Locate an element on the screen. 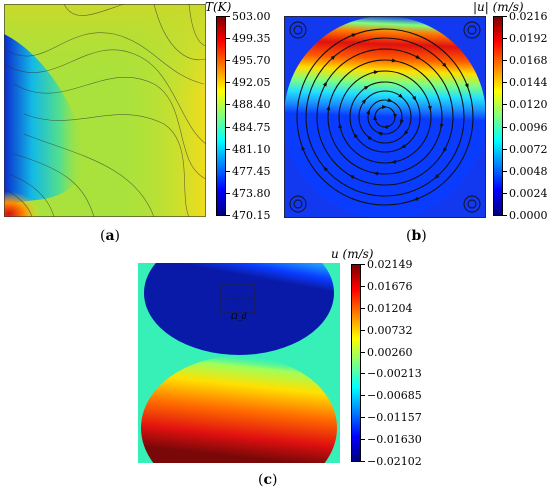 This screenshot has height=494, width=550. caption-b-letter: b is located at coordinates (416, 236).